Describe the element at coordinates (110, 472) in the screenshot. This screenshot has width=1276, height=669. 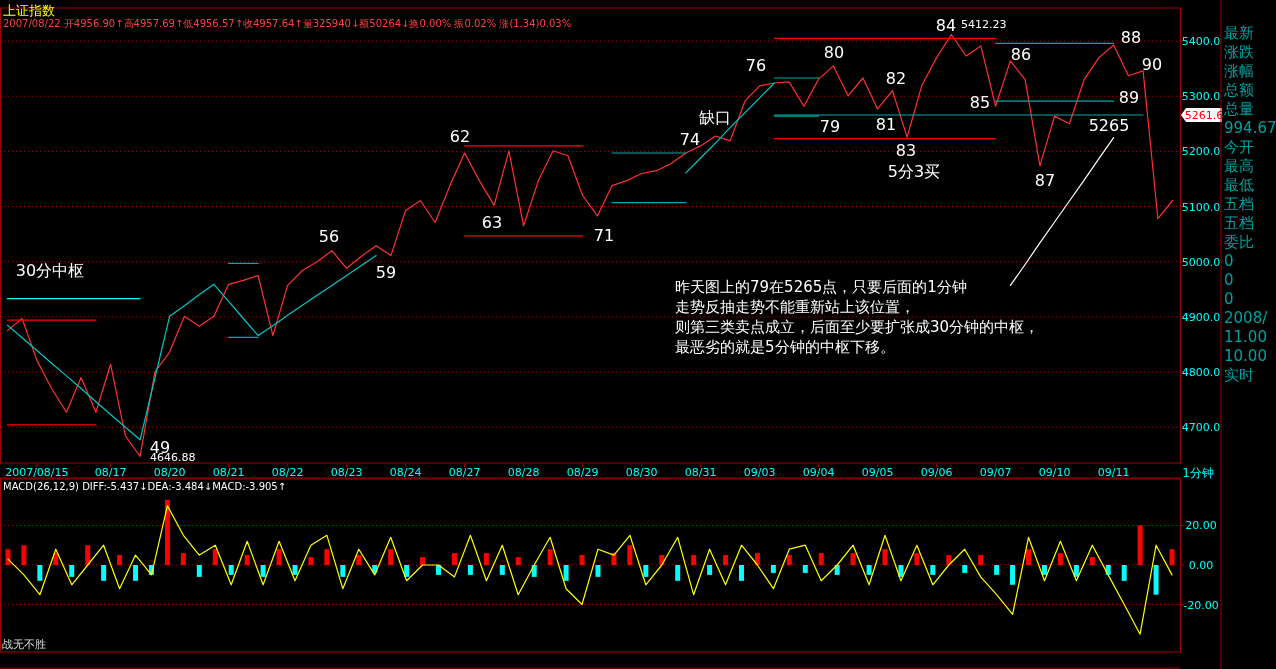
I see `x-tick-label: 08/17` at that location.